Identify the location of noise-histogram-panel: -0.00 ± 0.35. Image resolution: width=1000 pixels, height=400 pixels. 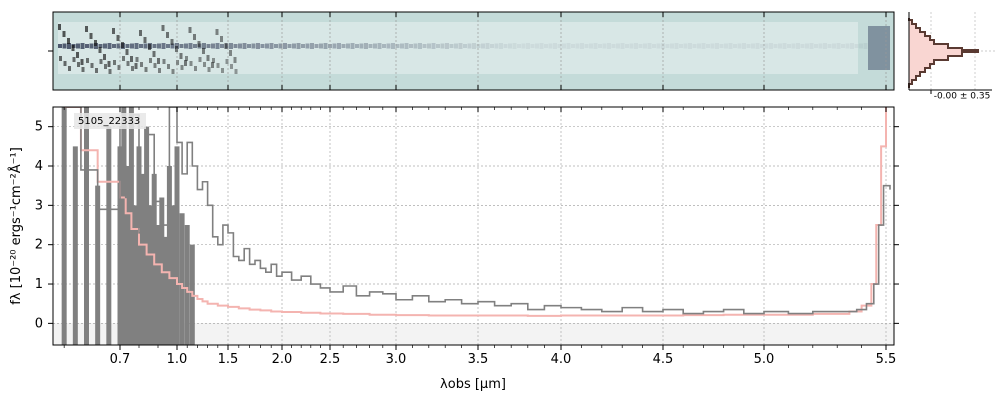
(951, 57).